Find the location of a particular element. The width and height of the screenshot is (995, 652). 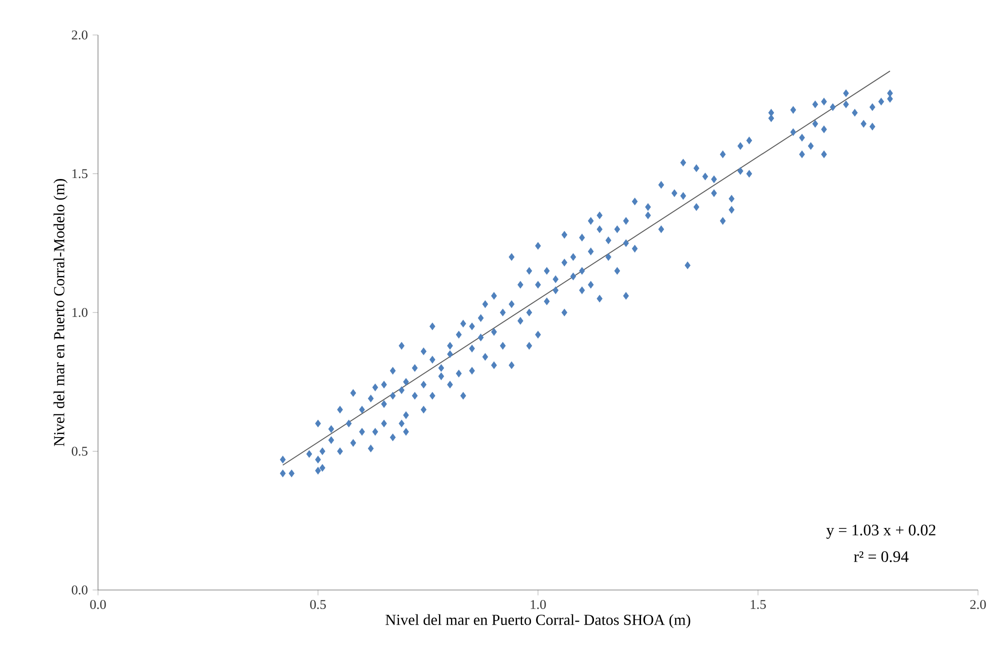

x-tick-label: 1.0 is located at coordinates (538, 605).